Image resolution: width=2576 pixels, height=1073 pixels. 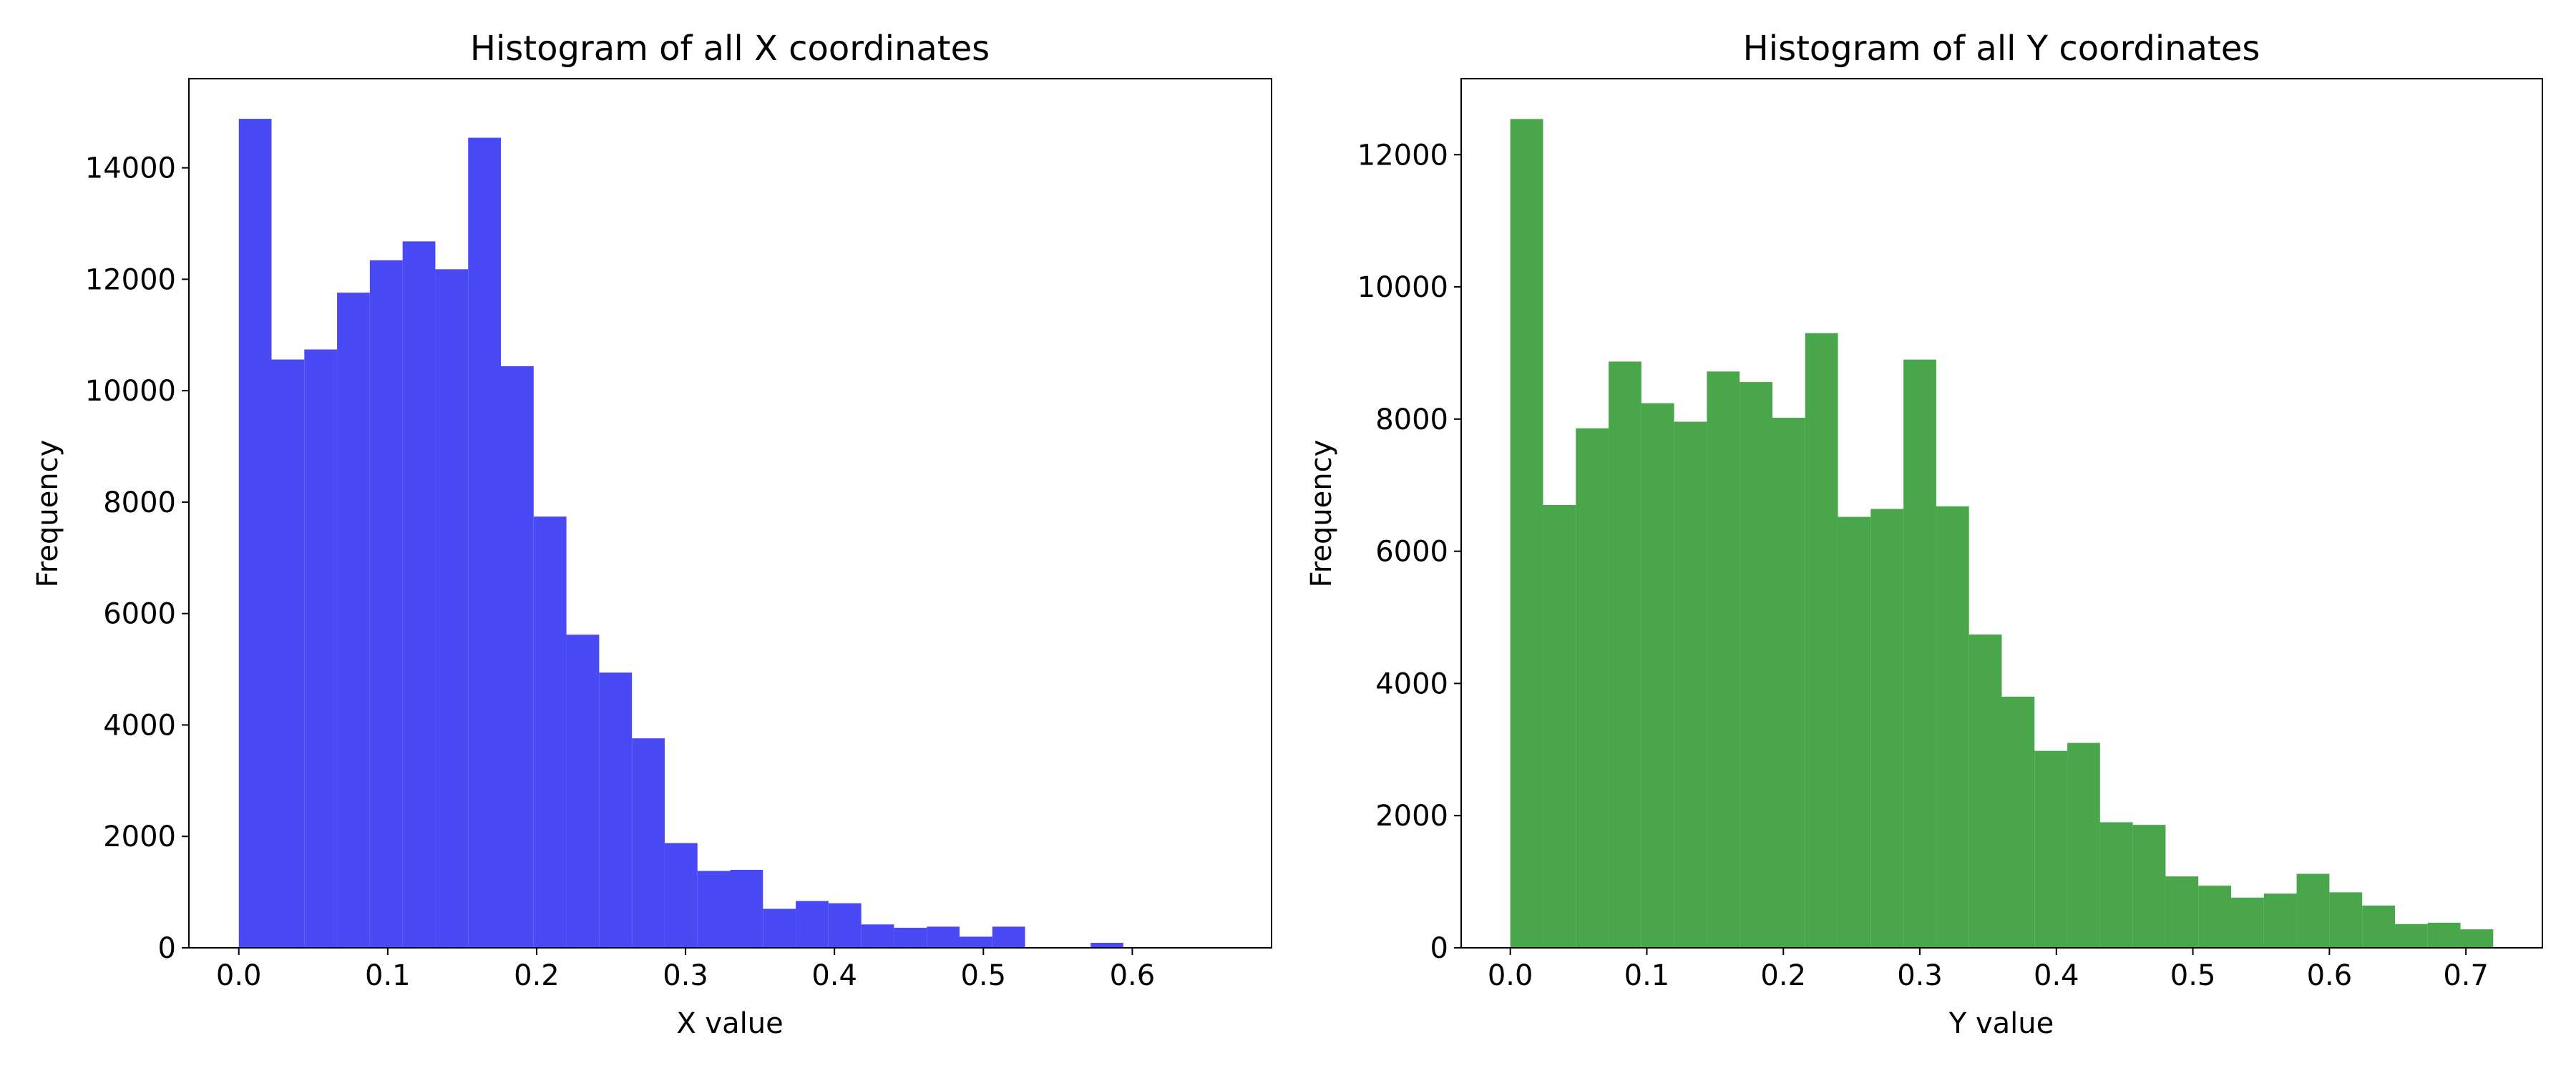 I want to click on y-histogram-xtick-label: 0.3, so click(x=1920, y=976).